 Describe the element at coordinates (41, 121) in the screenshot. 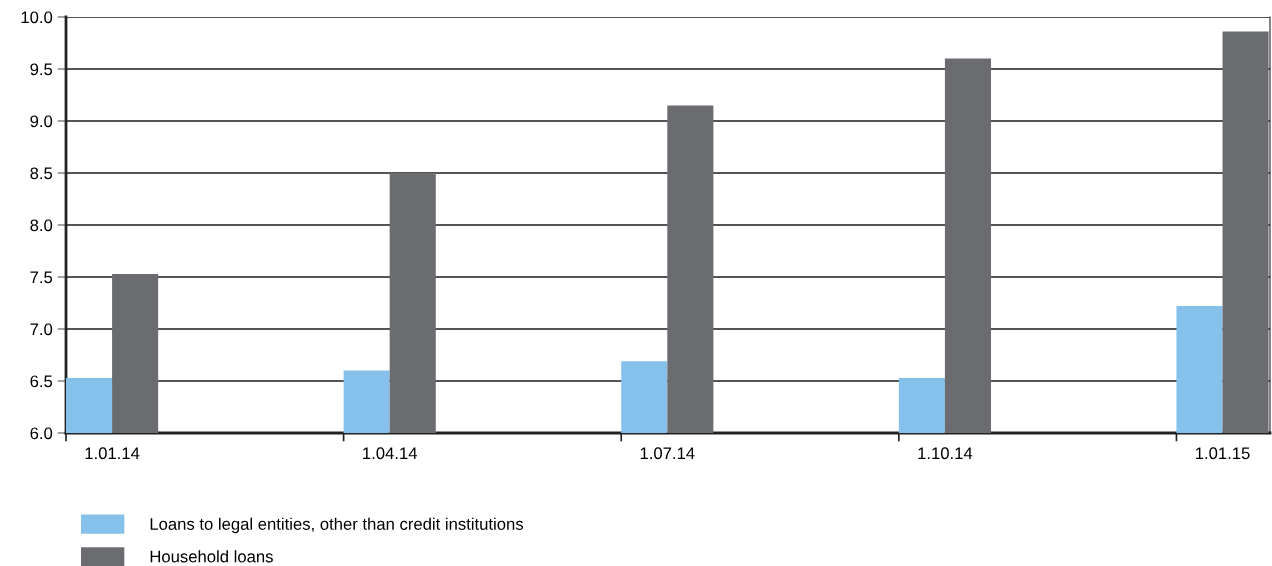

I see `y-tick-label: 9.0` at that location.